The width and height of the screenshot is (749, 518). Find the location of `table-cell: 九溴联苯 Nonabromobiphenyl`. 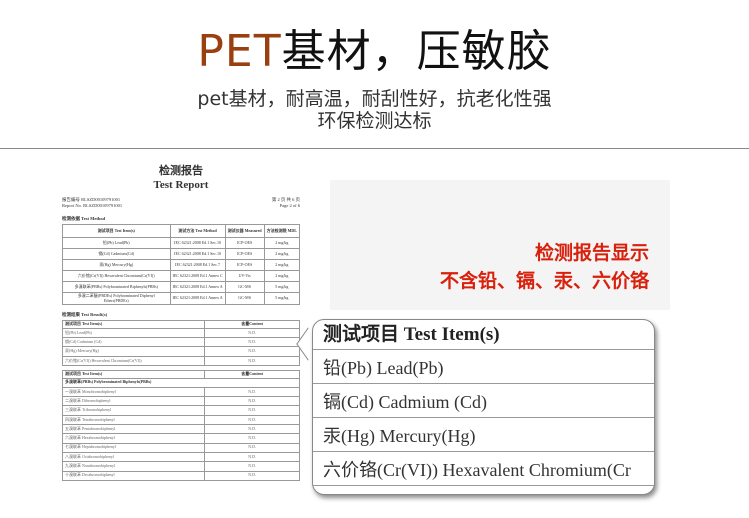

table-cell: 九溴联苯 Nonabromobiphenyl is located at coordinates (133, 466).